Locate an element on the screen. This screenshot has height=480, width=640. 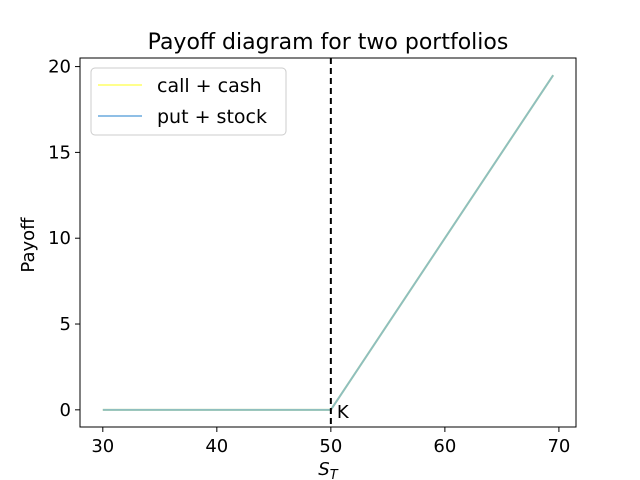
x-tick-label-70: 70 is located at coordinates (558, 446).